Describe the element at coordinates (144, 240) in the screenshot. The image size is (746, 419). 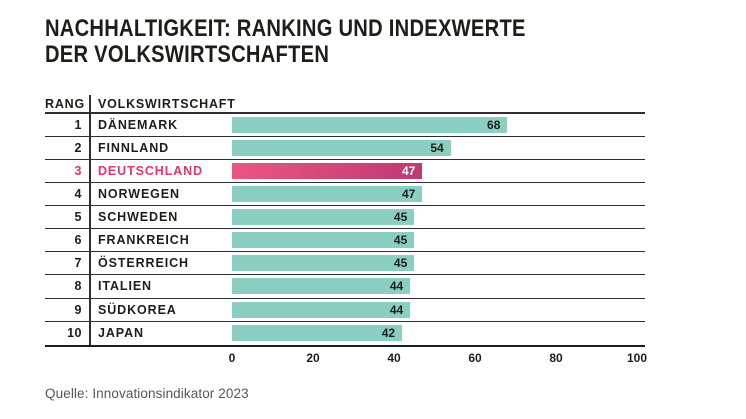
I see `economy-cell: FRANKREICH` at that location.